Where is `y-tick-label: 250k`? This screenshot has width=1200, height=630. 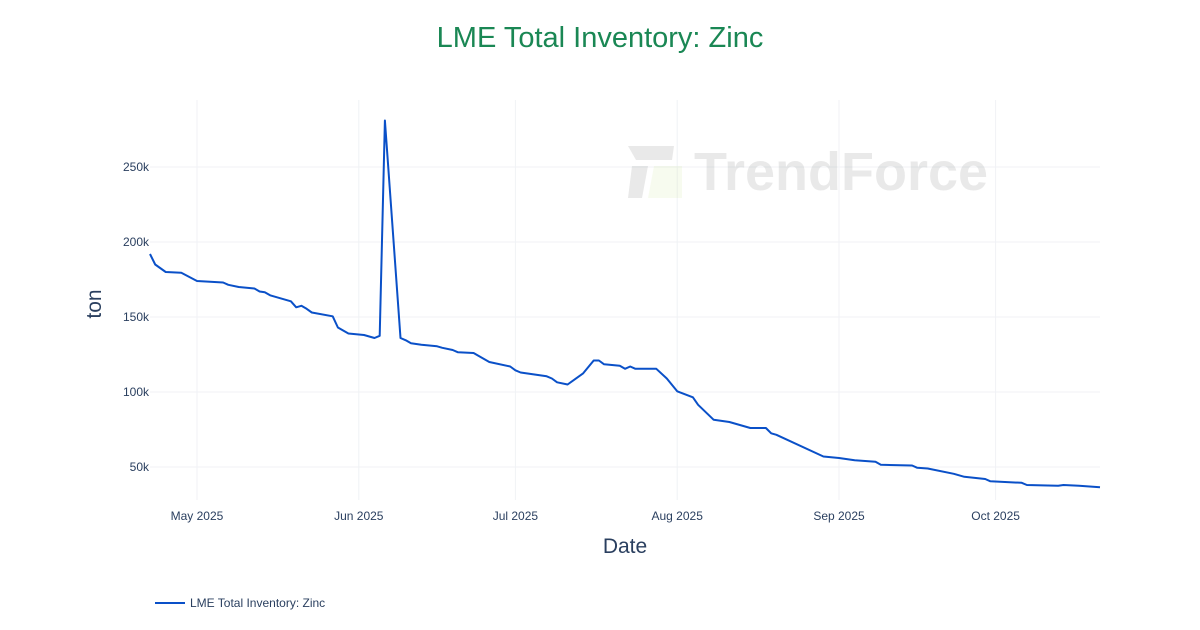
y-tick-label: 250k is located at coordinates (136, 167).